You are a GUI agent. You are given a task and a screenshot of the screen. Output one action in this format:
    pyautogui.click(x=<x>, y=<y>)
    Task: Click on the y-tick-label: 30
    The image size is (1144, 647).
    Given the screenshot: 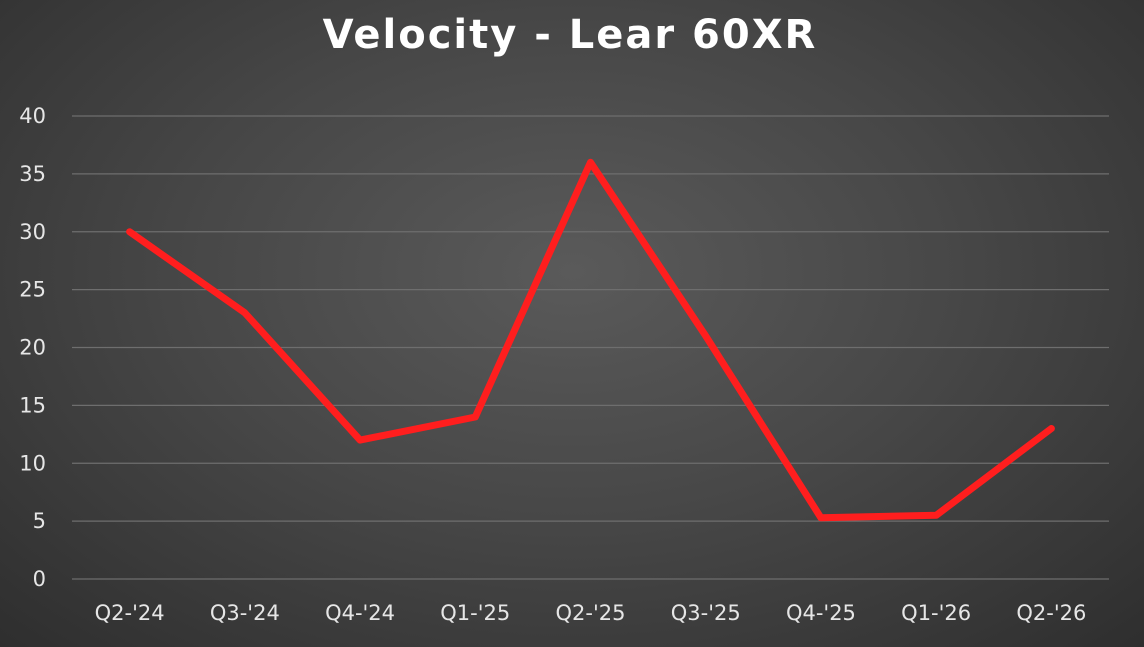 What is the action you would take?
    pyautogui.click(x=32, y=232)
    